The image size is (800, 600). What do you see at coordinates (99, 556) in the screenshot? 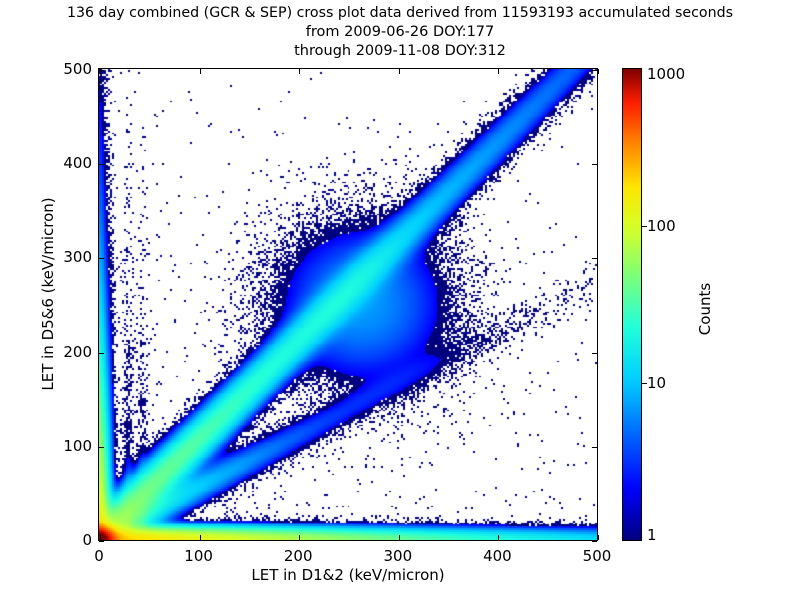
I see `x-tick-label-0: 0` at bounding box center [99, 556].